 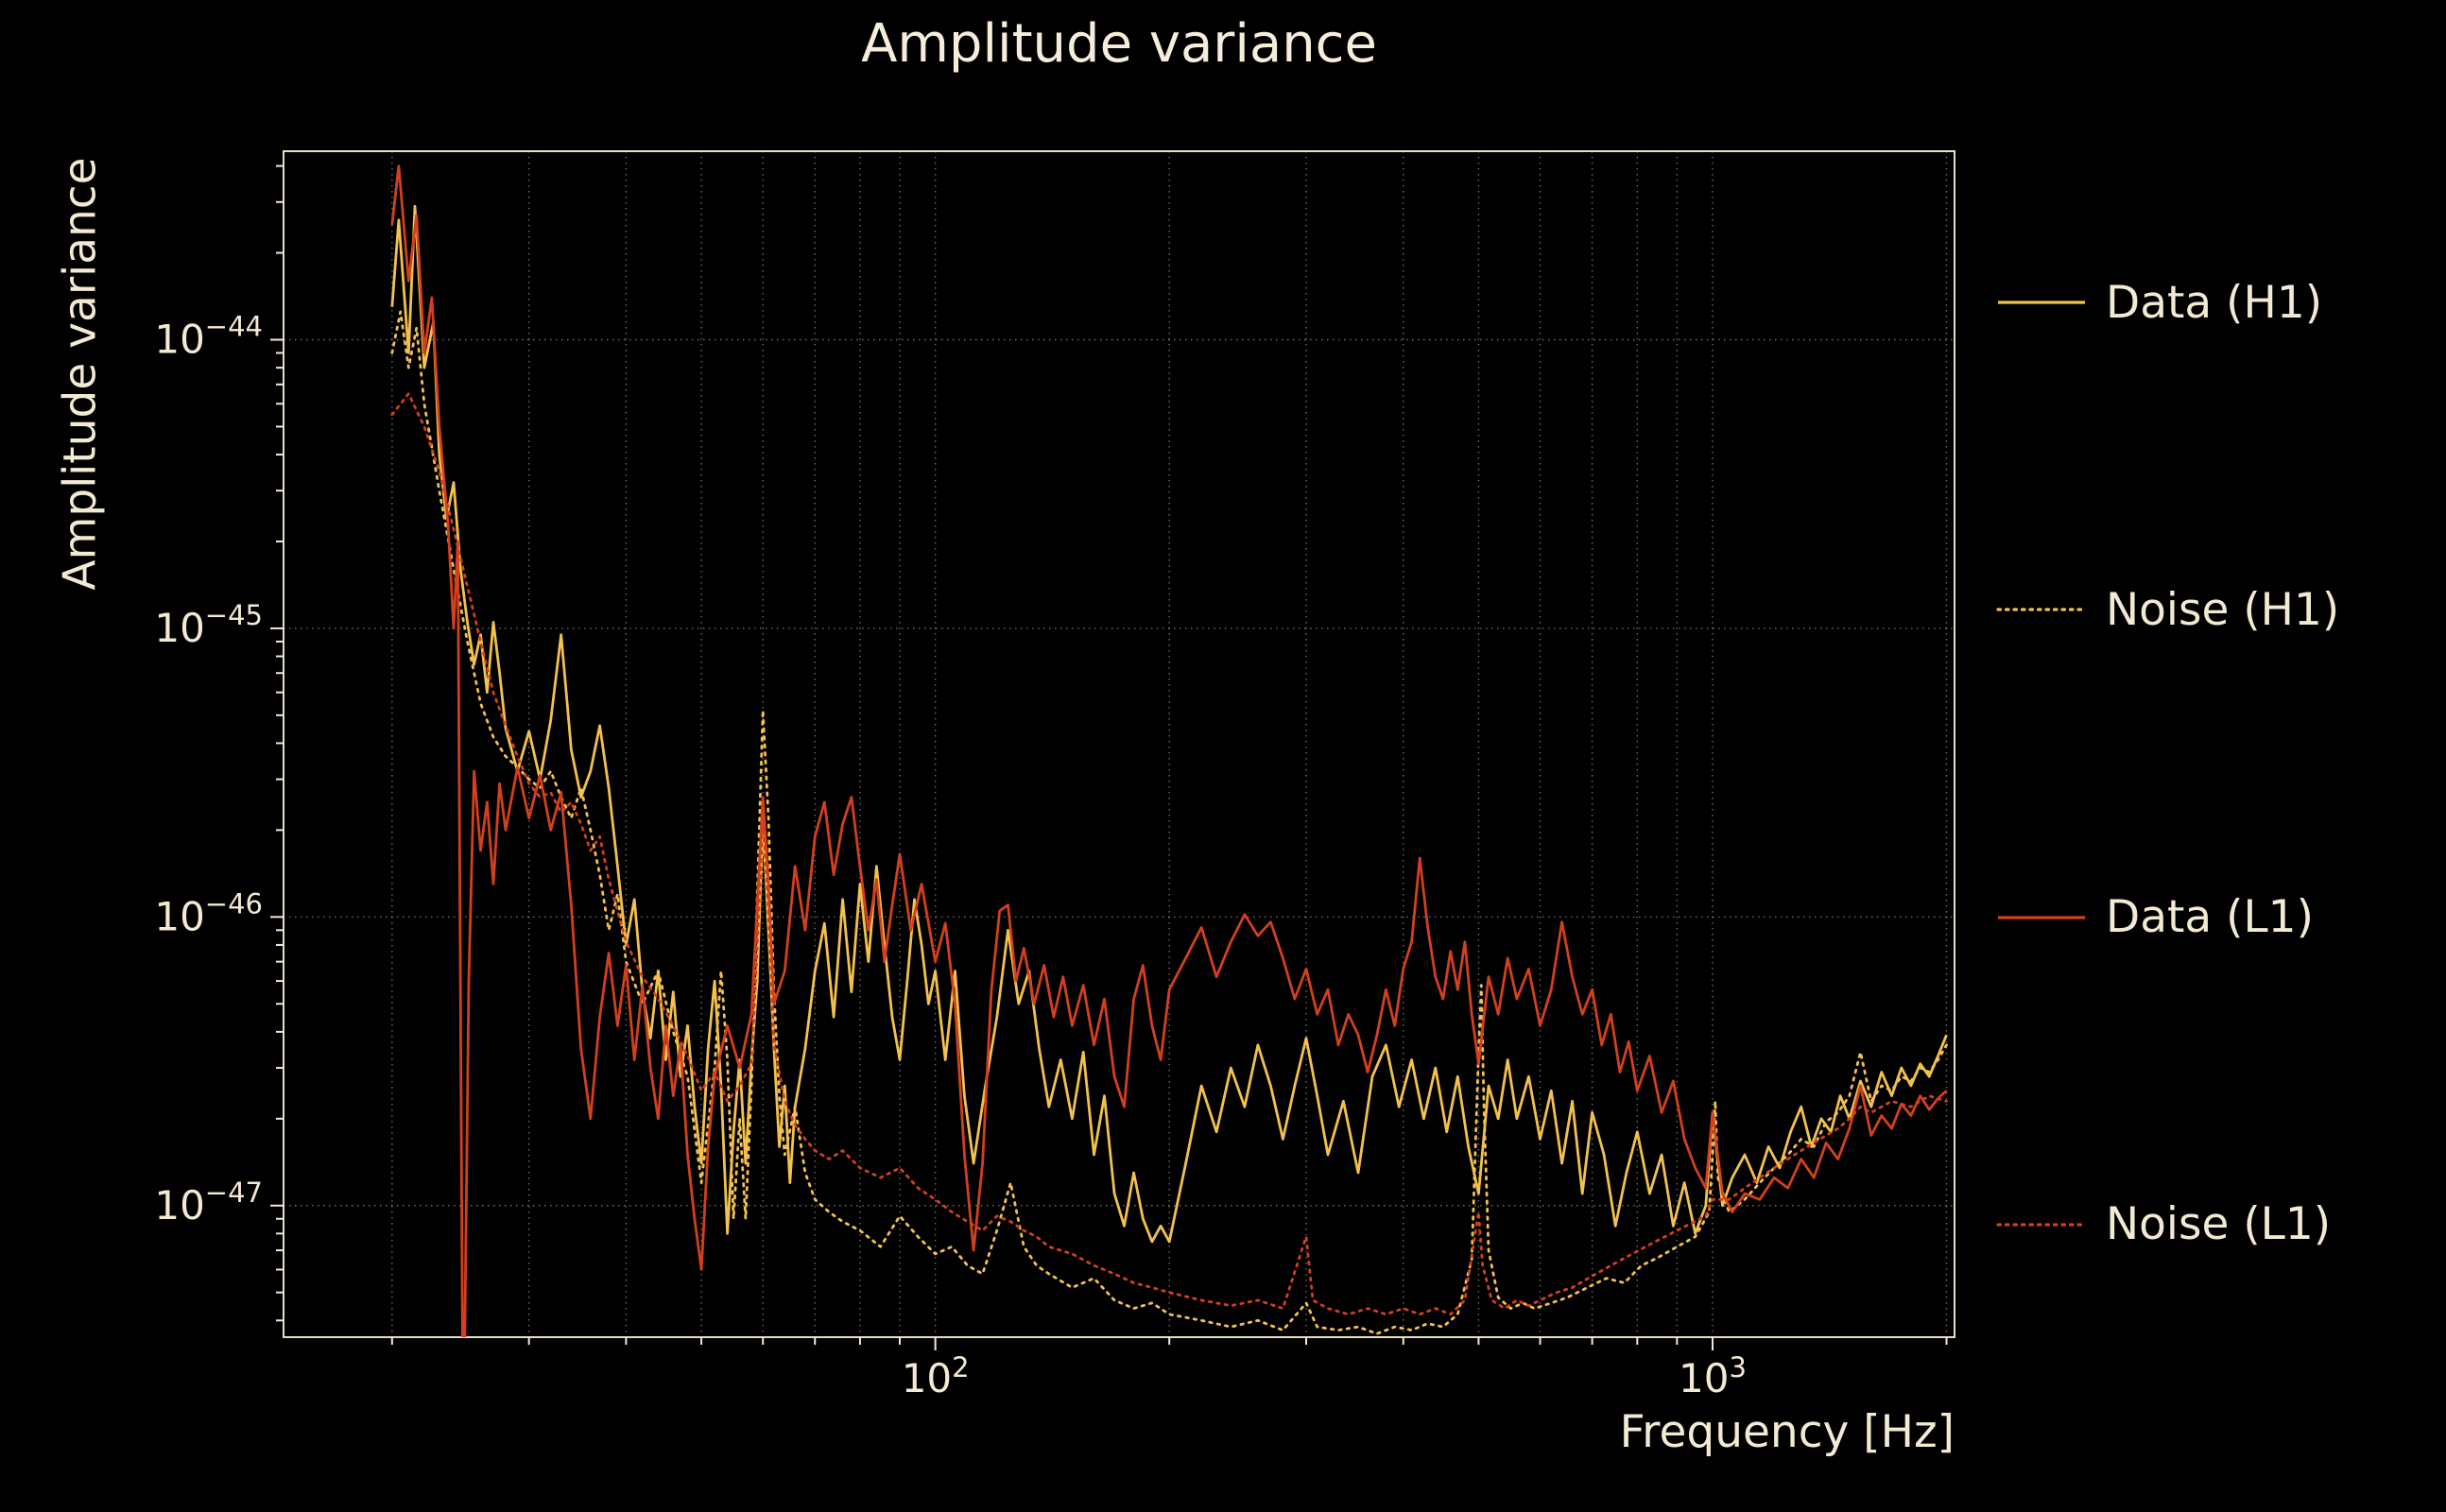 I want to click on legend-label: Noise (L1), so click(x=2219, y=1224).